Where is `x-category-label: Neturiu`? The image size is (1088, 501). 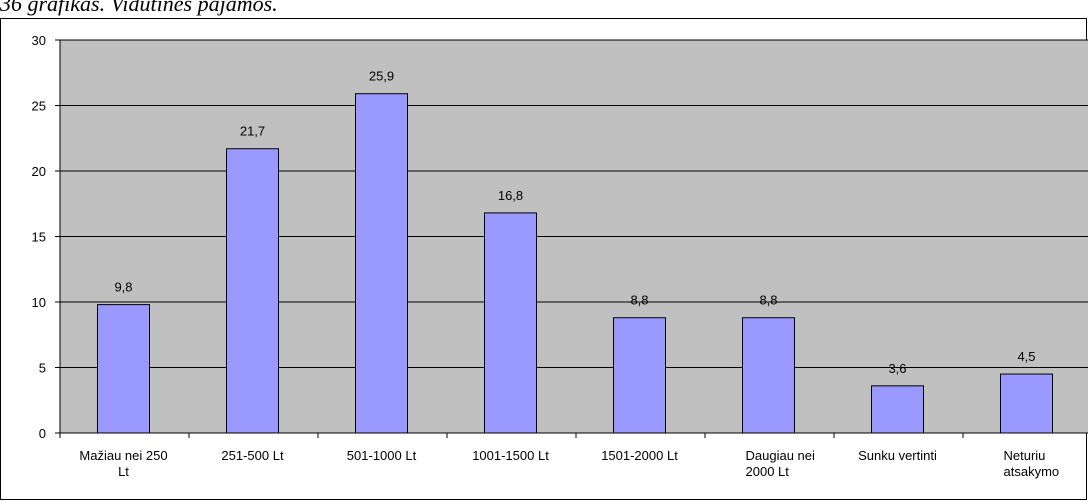
x-category-label: Neturiu is located at coordinates (1025, 455).